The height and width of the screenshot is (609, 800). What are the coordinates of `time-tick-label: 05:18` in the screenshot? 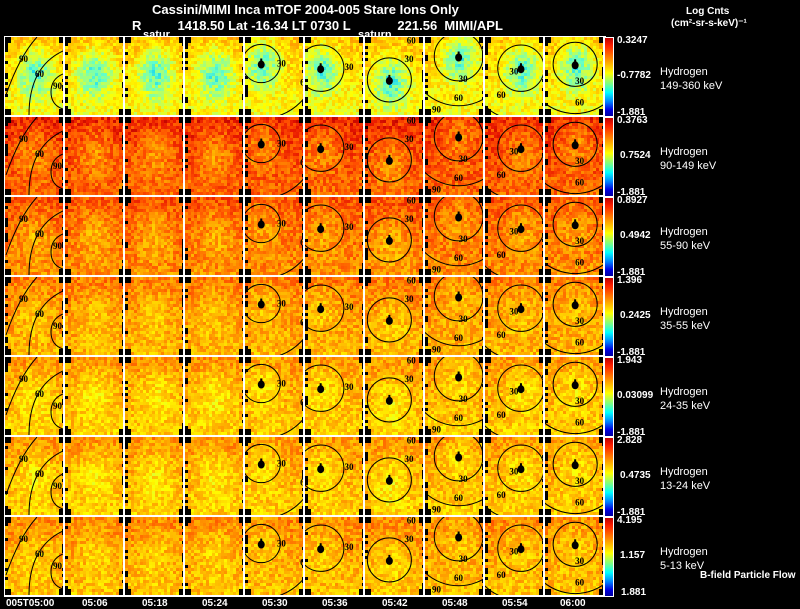 It's located at (155, 603).